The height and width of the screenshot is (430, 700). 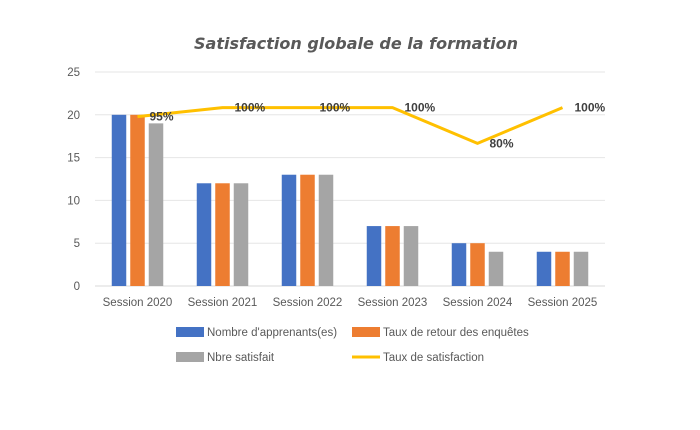 I want to click on bar-3-session-2023, so click(x=411, y=256).